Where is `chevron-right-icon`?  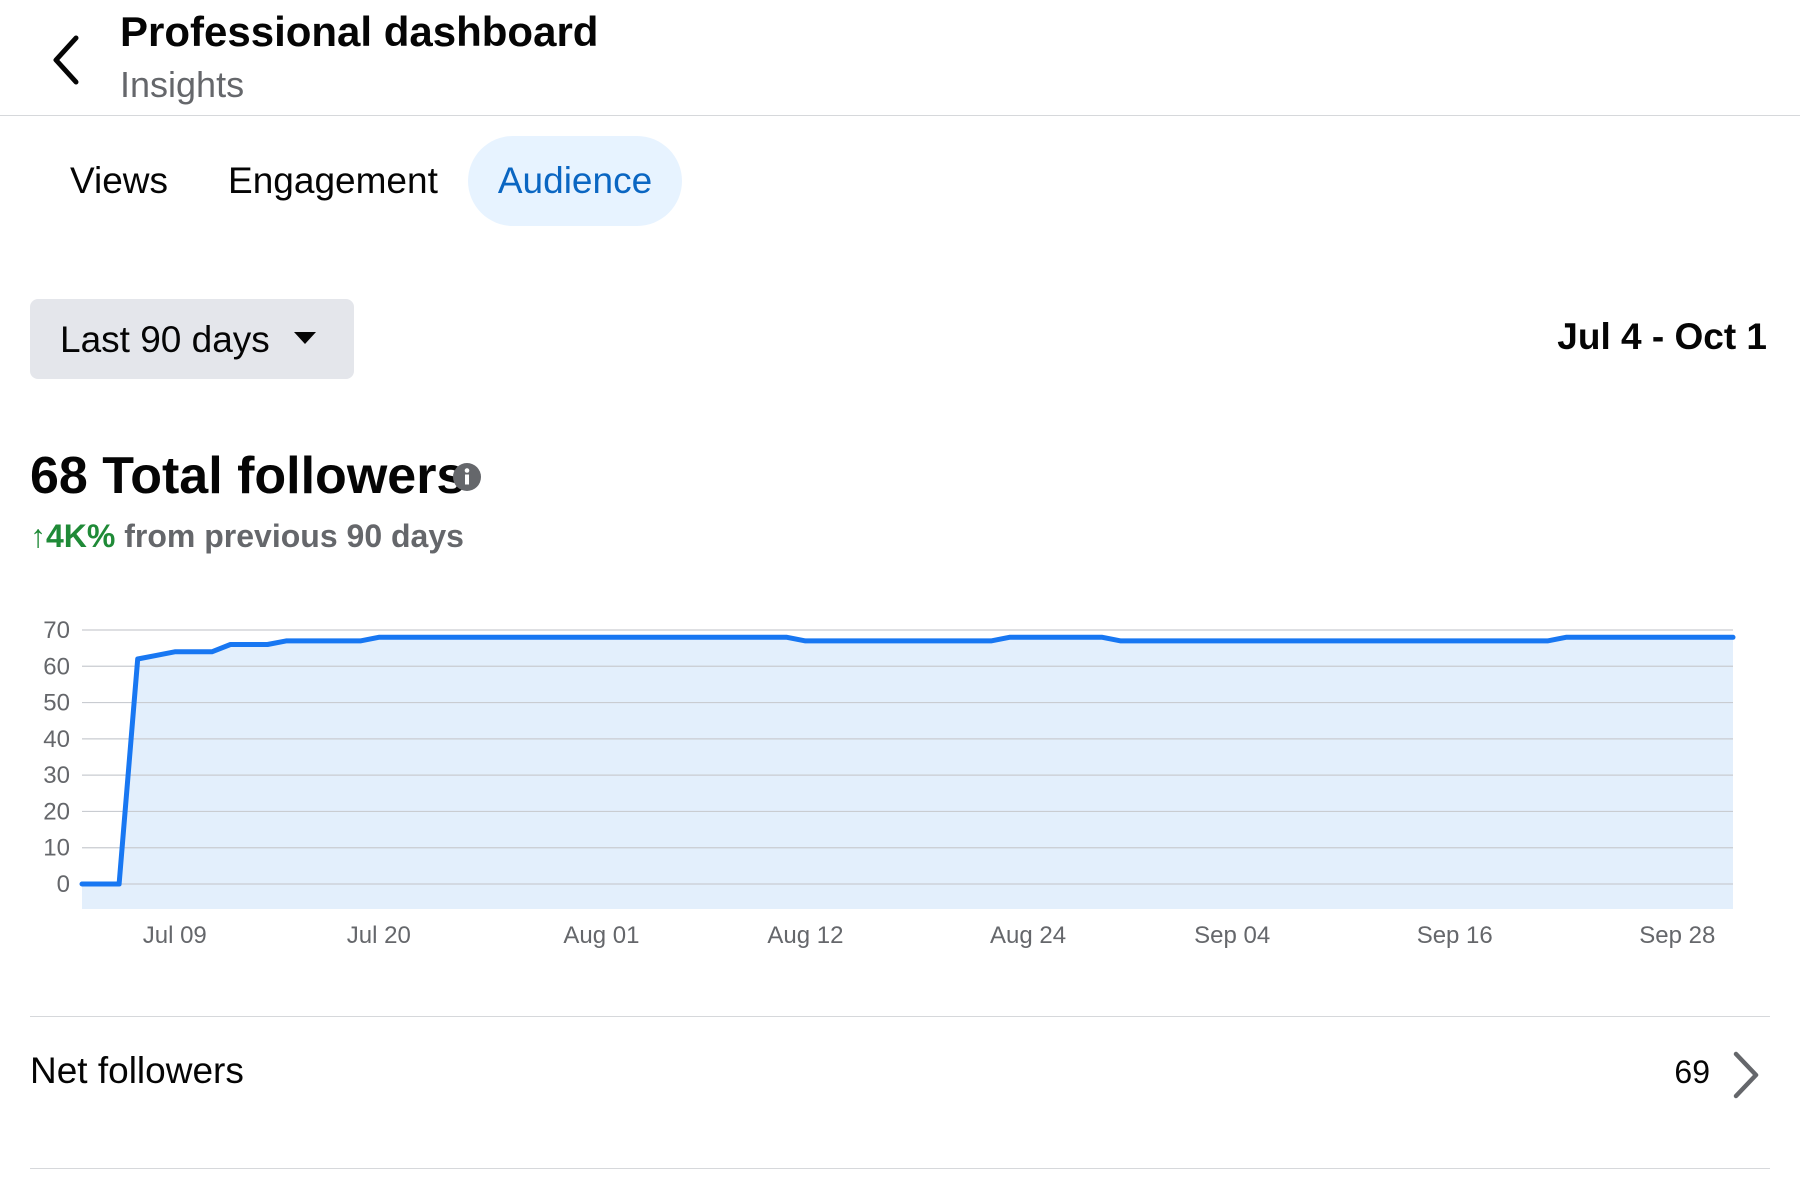 chevron-right-icon is located at coordinates (1746, 1075).